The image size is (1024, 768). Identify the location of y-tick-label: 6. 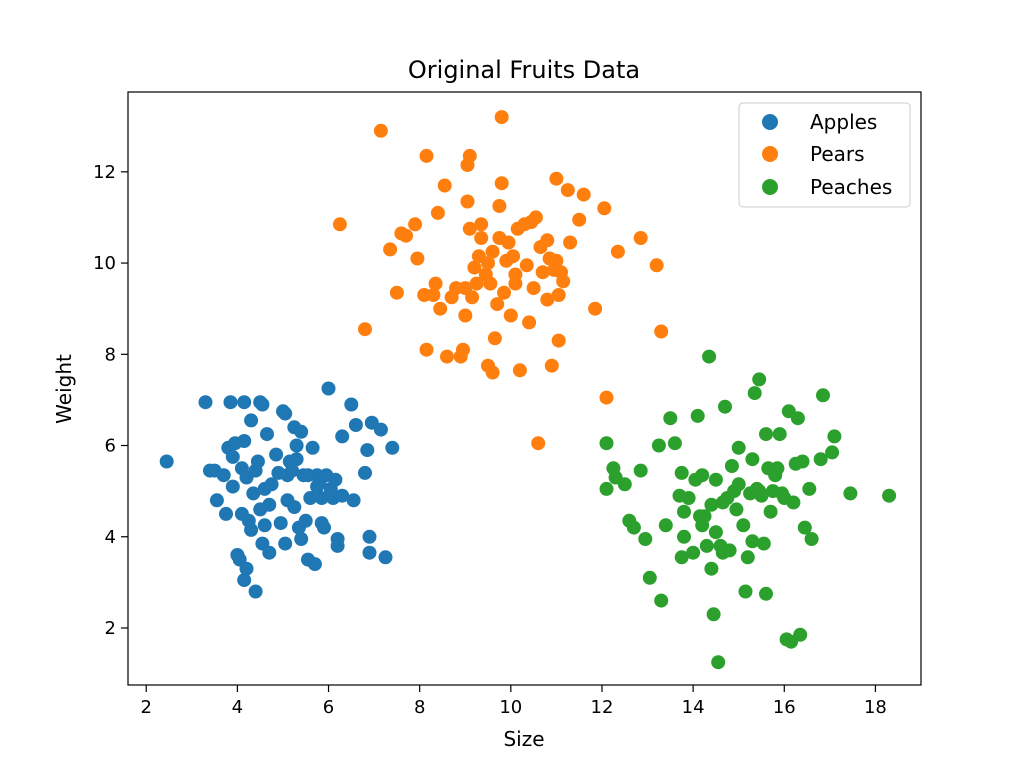
(110, 446).